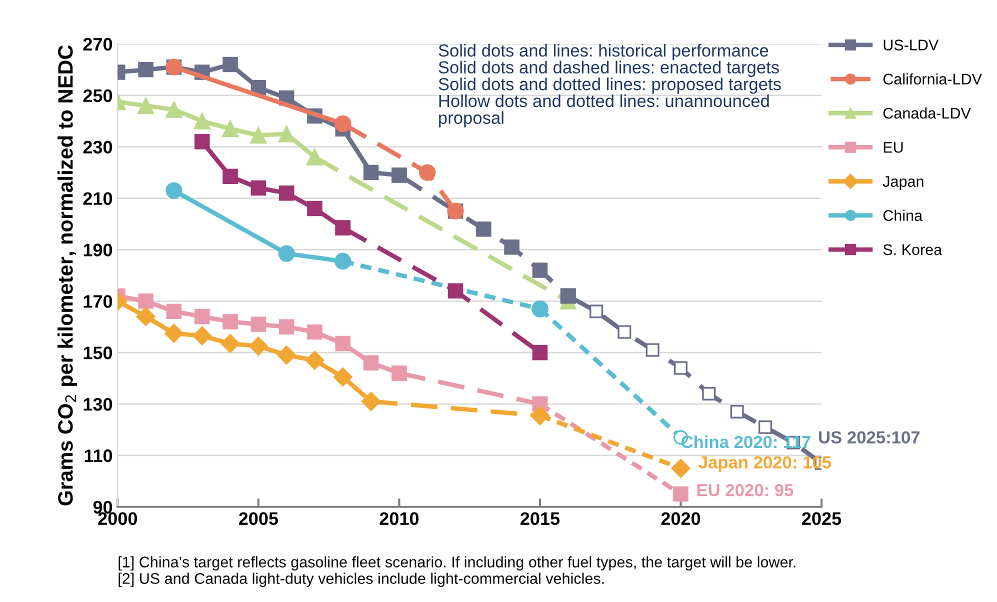  What do you see at coordinates (893, 147) in the screenshot?
I see `legend-label: EU` at bounding box center [893, 147].